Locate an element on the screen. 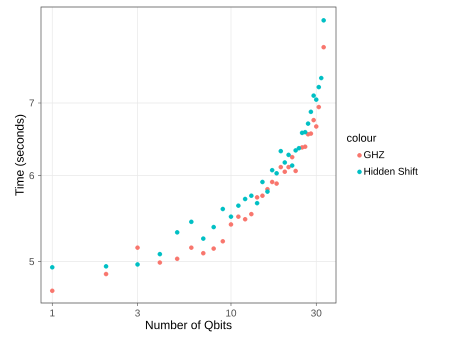 This screenshot has width=474, height=349. legend-label: GHZ is located at coordinates (374, 154).